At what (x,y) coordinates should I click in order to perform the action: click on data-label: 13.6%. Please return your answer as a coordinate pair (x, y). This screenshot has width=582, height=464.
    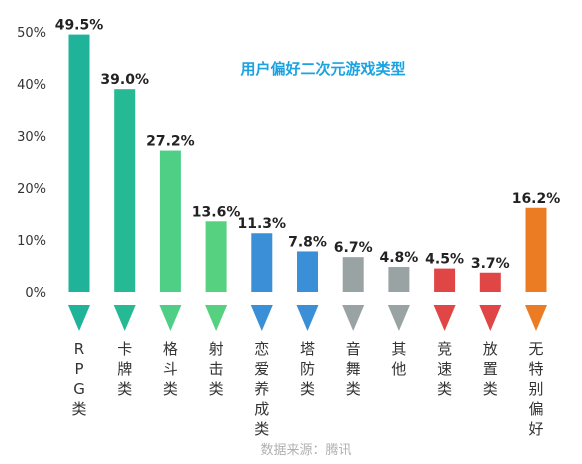
    Looking at the image, I should click on (216, 212).